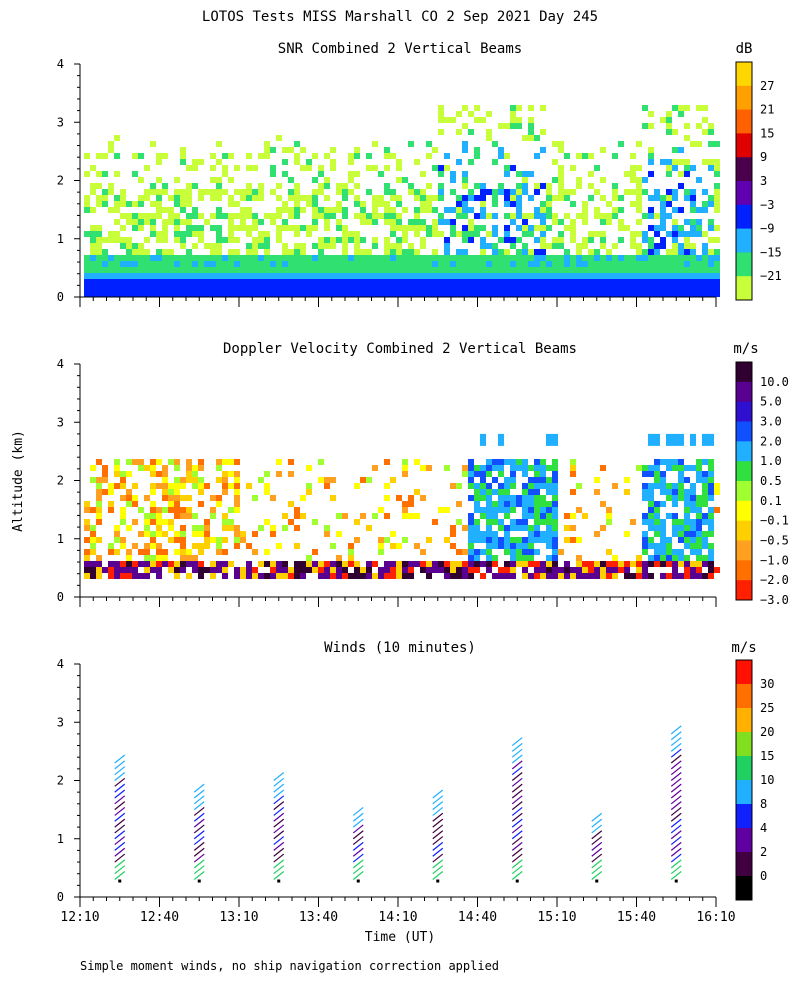  I want to click on colorbar-label: 8, so click(763, 804).